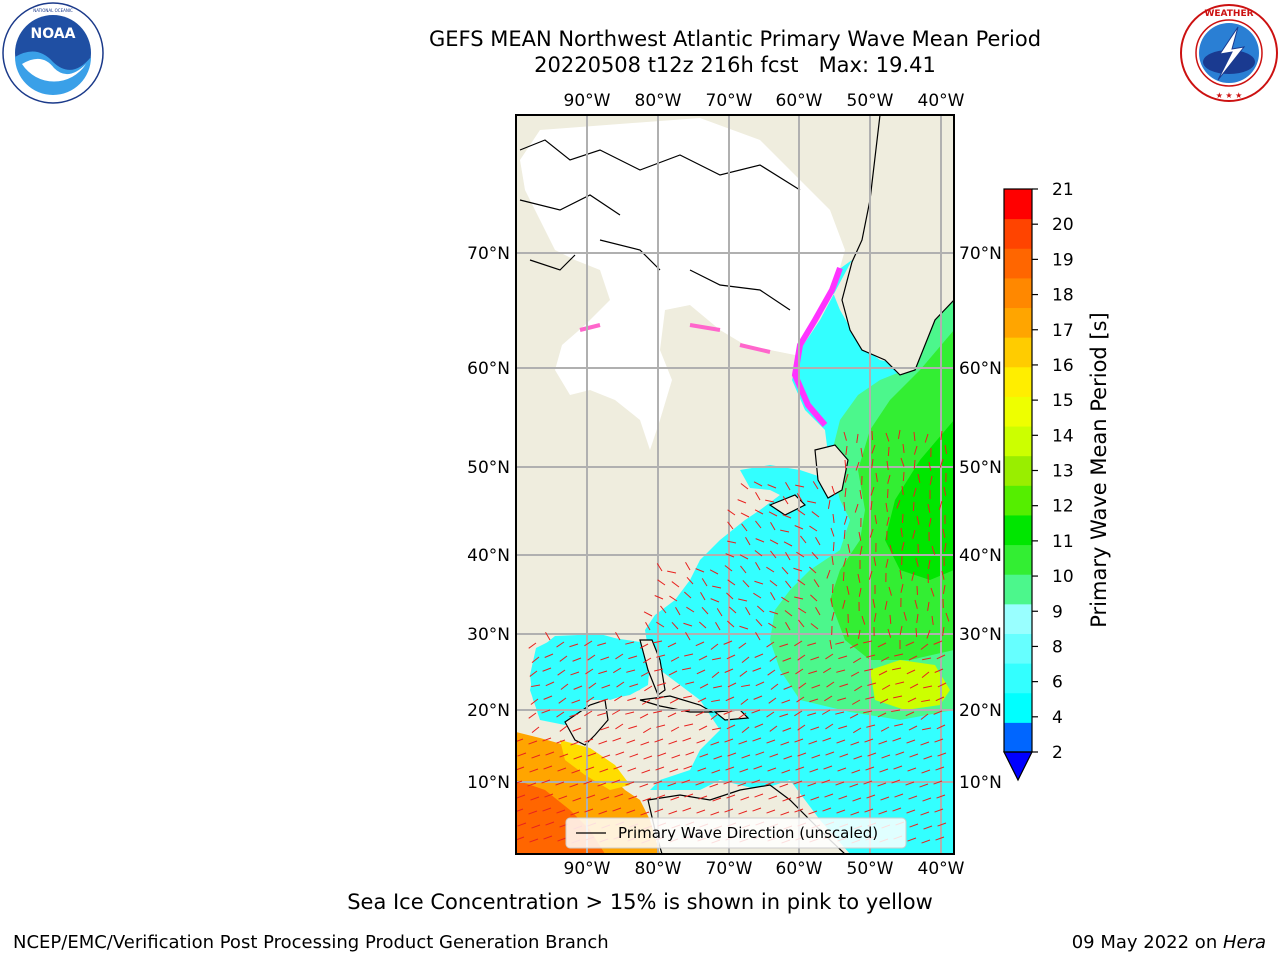  Describe the element at coordinates (980, 711) in the screenshot. I see `lat-label-right: 20°N` at that location.